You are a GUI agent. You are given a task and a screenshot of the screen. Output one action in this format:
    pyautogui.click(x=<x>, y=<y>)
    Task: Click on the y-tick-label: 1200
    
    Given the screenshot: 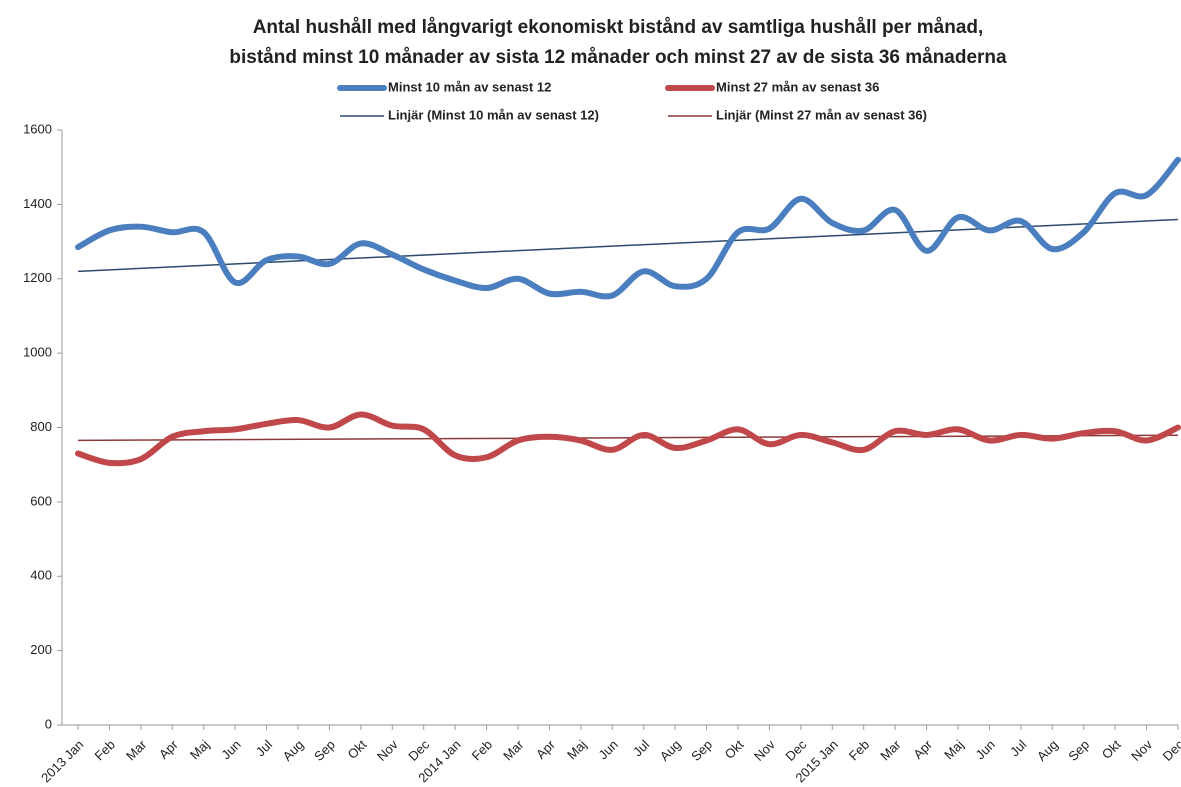 What is the action you would take?
    pyautogui.click(x=37, y=277)
    